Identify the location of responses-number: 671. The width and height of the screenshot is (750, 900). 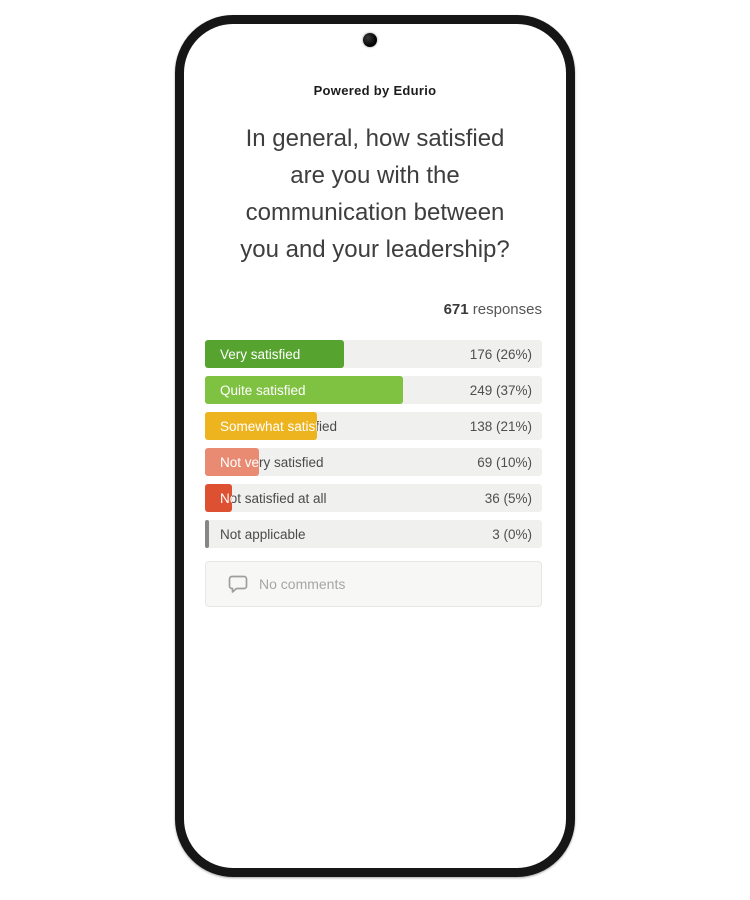
(456, 309).